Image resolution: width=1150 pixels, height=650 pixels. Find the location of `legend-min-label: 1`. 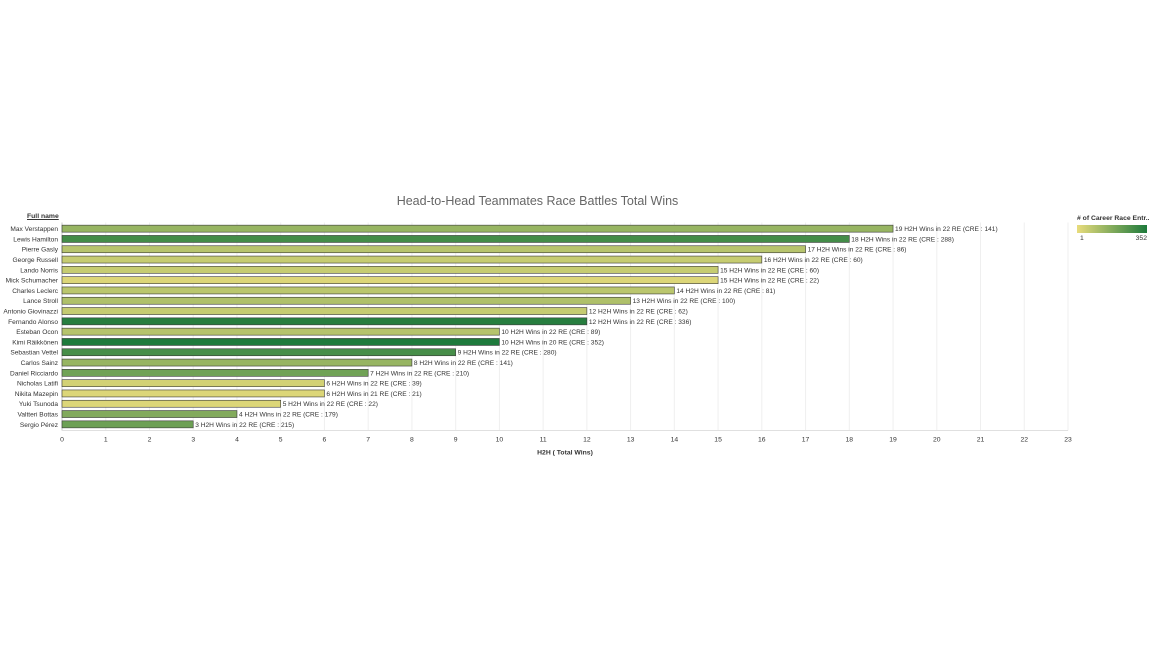

legend-min-label: 1 is located at coordinates (1082, 238).